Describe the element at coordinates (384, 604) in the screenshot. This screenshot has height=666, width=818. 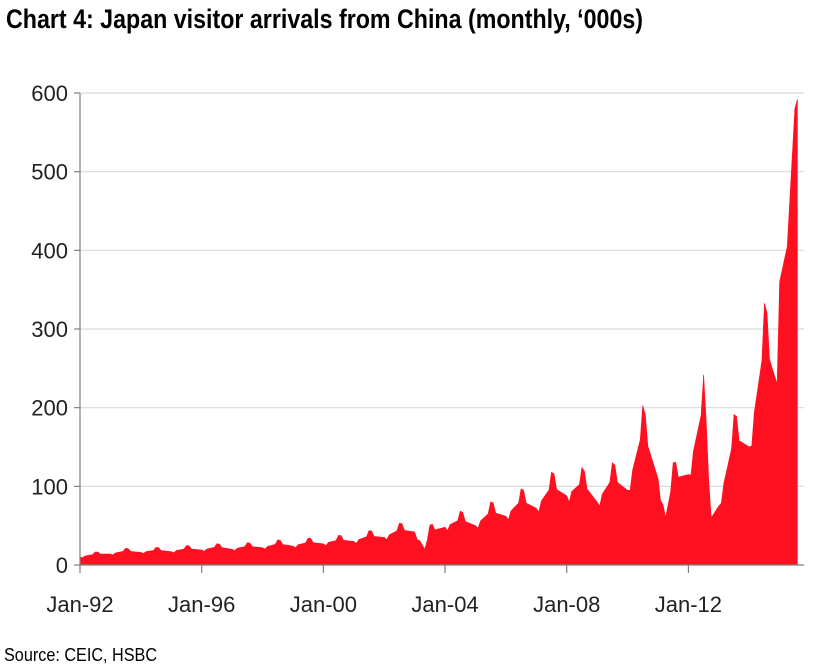
I see `x-axis-labels: Jan-92 Jan-96 Jan-00 Jan-04 Jan-08 Jan-12` at that location.